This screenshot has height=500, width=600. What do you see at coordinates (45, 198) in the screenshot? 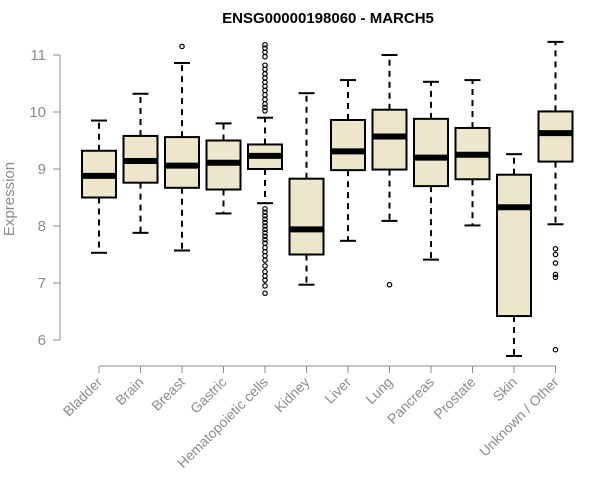
I see `y-axis: 6 7 8 9 10 11` at bounding box center [45, 198].